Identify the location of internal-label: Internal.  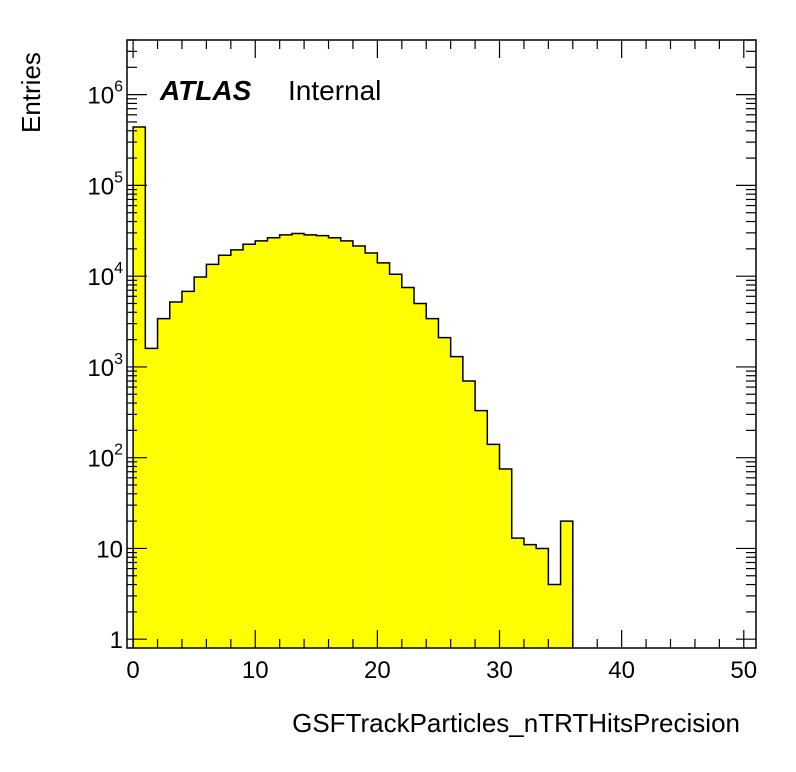
(334, 90).